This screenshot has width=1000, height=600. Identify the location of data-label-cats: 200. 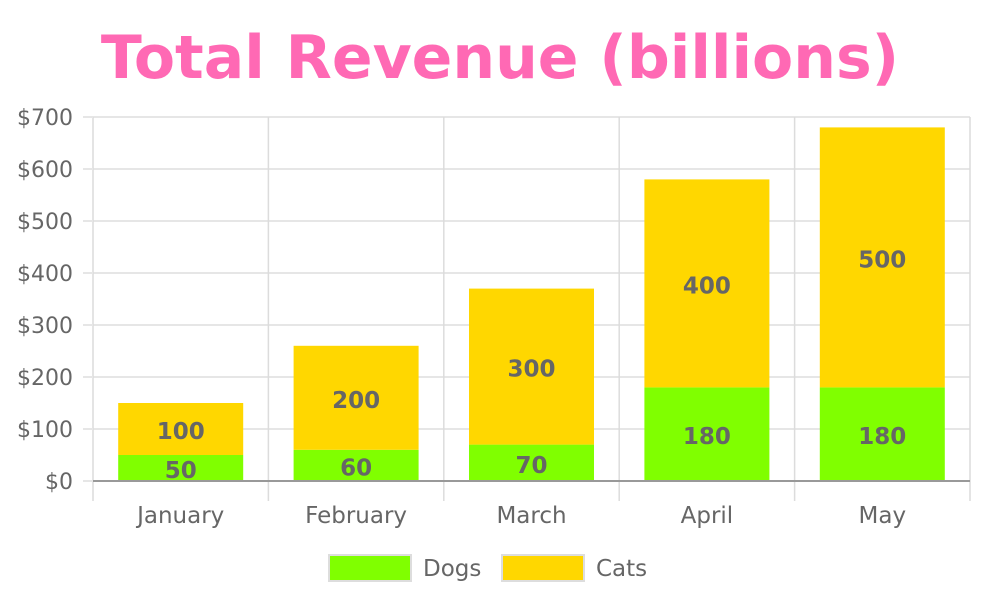
(356, 401).